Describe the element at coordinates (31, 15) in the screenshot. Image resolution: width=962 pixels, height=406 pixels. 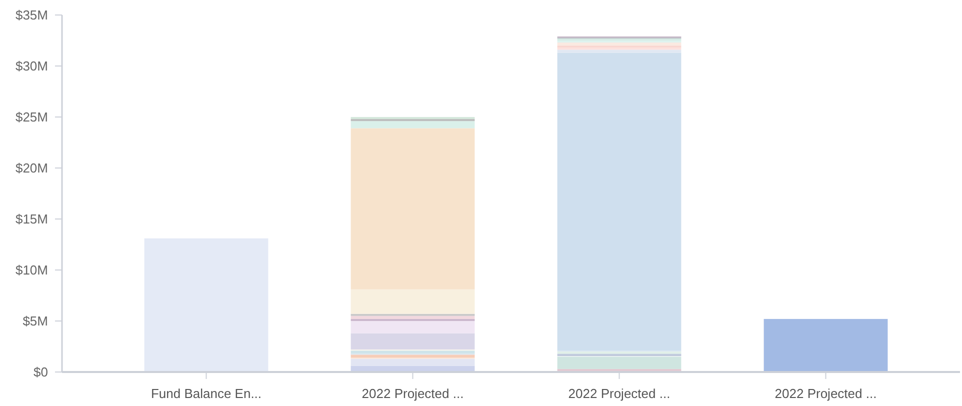
I see `y-tick-label: $35M` at that location.